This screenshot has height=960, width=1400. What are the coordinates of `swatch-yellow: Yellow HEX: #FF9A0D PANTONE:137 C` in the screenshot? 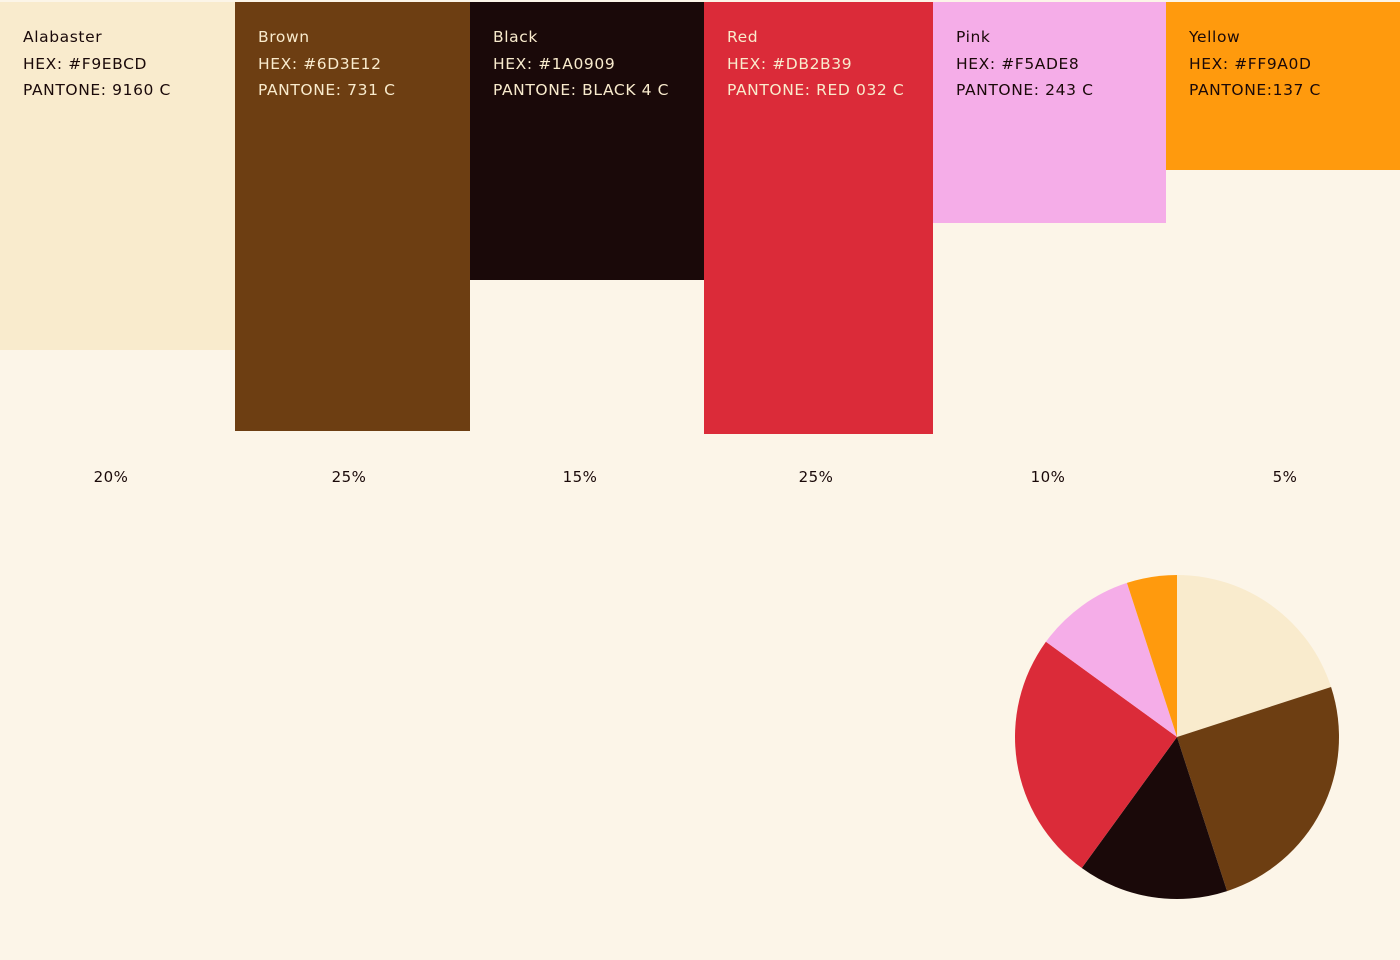 It's located at (1283, 86).